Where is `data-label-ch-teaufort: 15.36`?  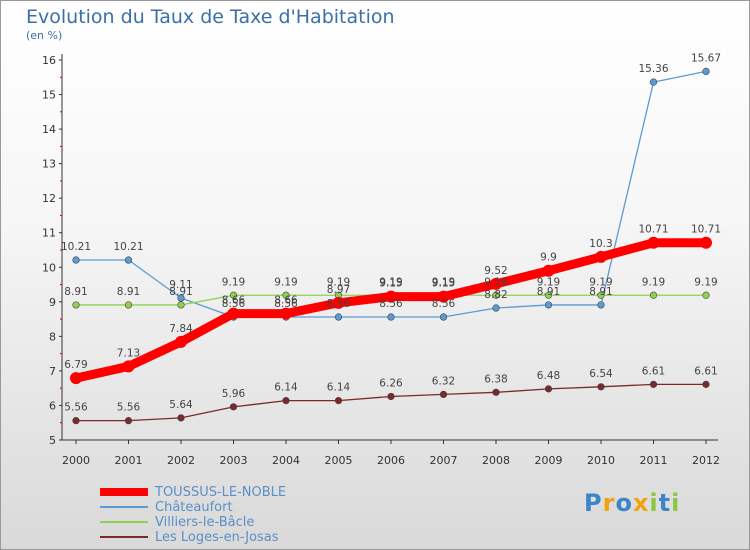
data-label-ch-teaufort: 15.36 is located at coordinates (653, 69).